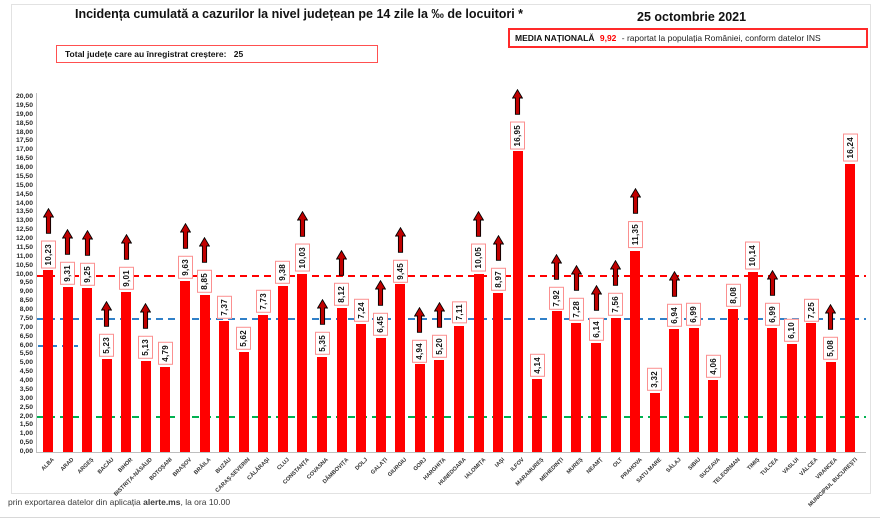  What do you see at coordinates (439, 405) in the screenshot?
I see `bar-harghita` at bounding box center [439, 405].